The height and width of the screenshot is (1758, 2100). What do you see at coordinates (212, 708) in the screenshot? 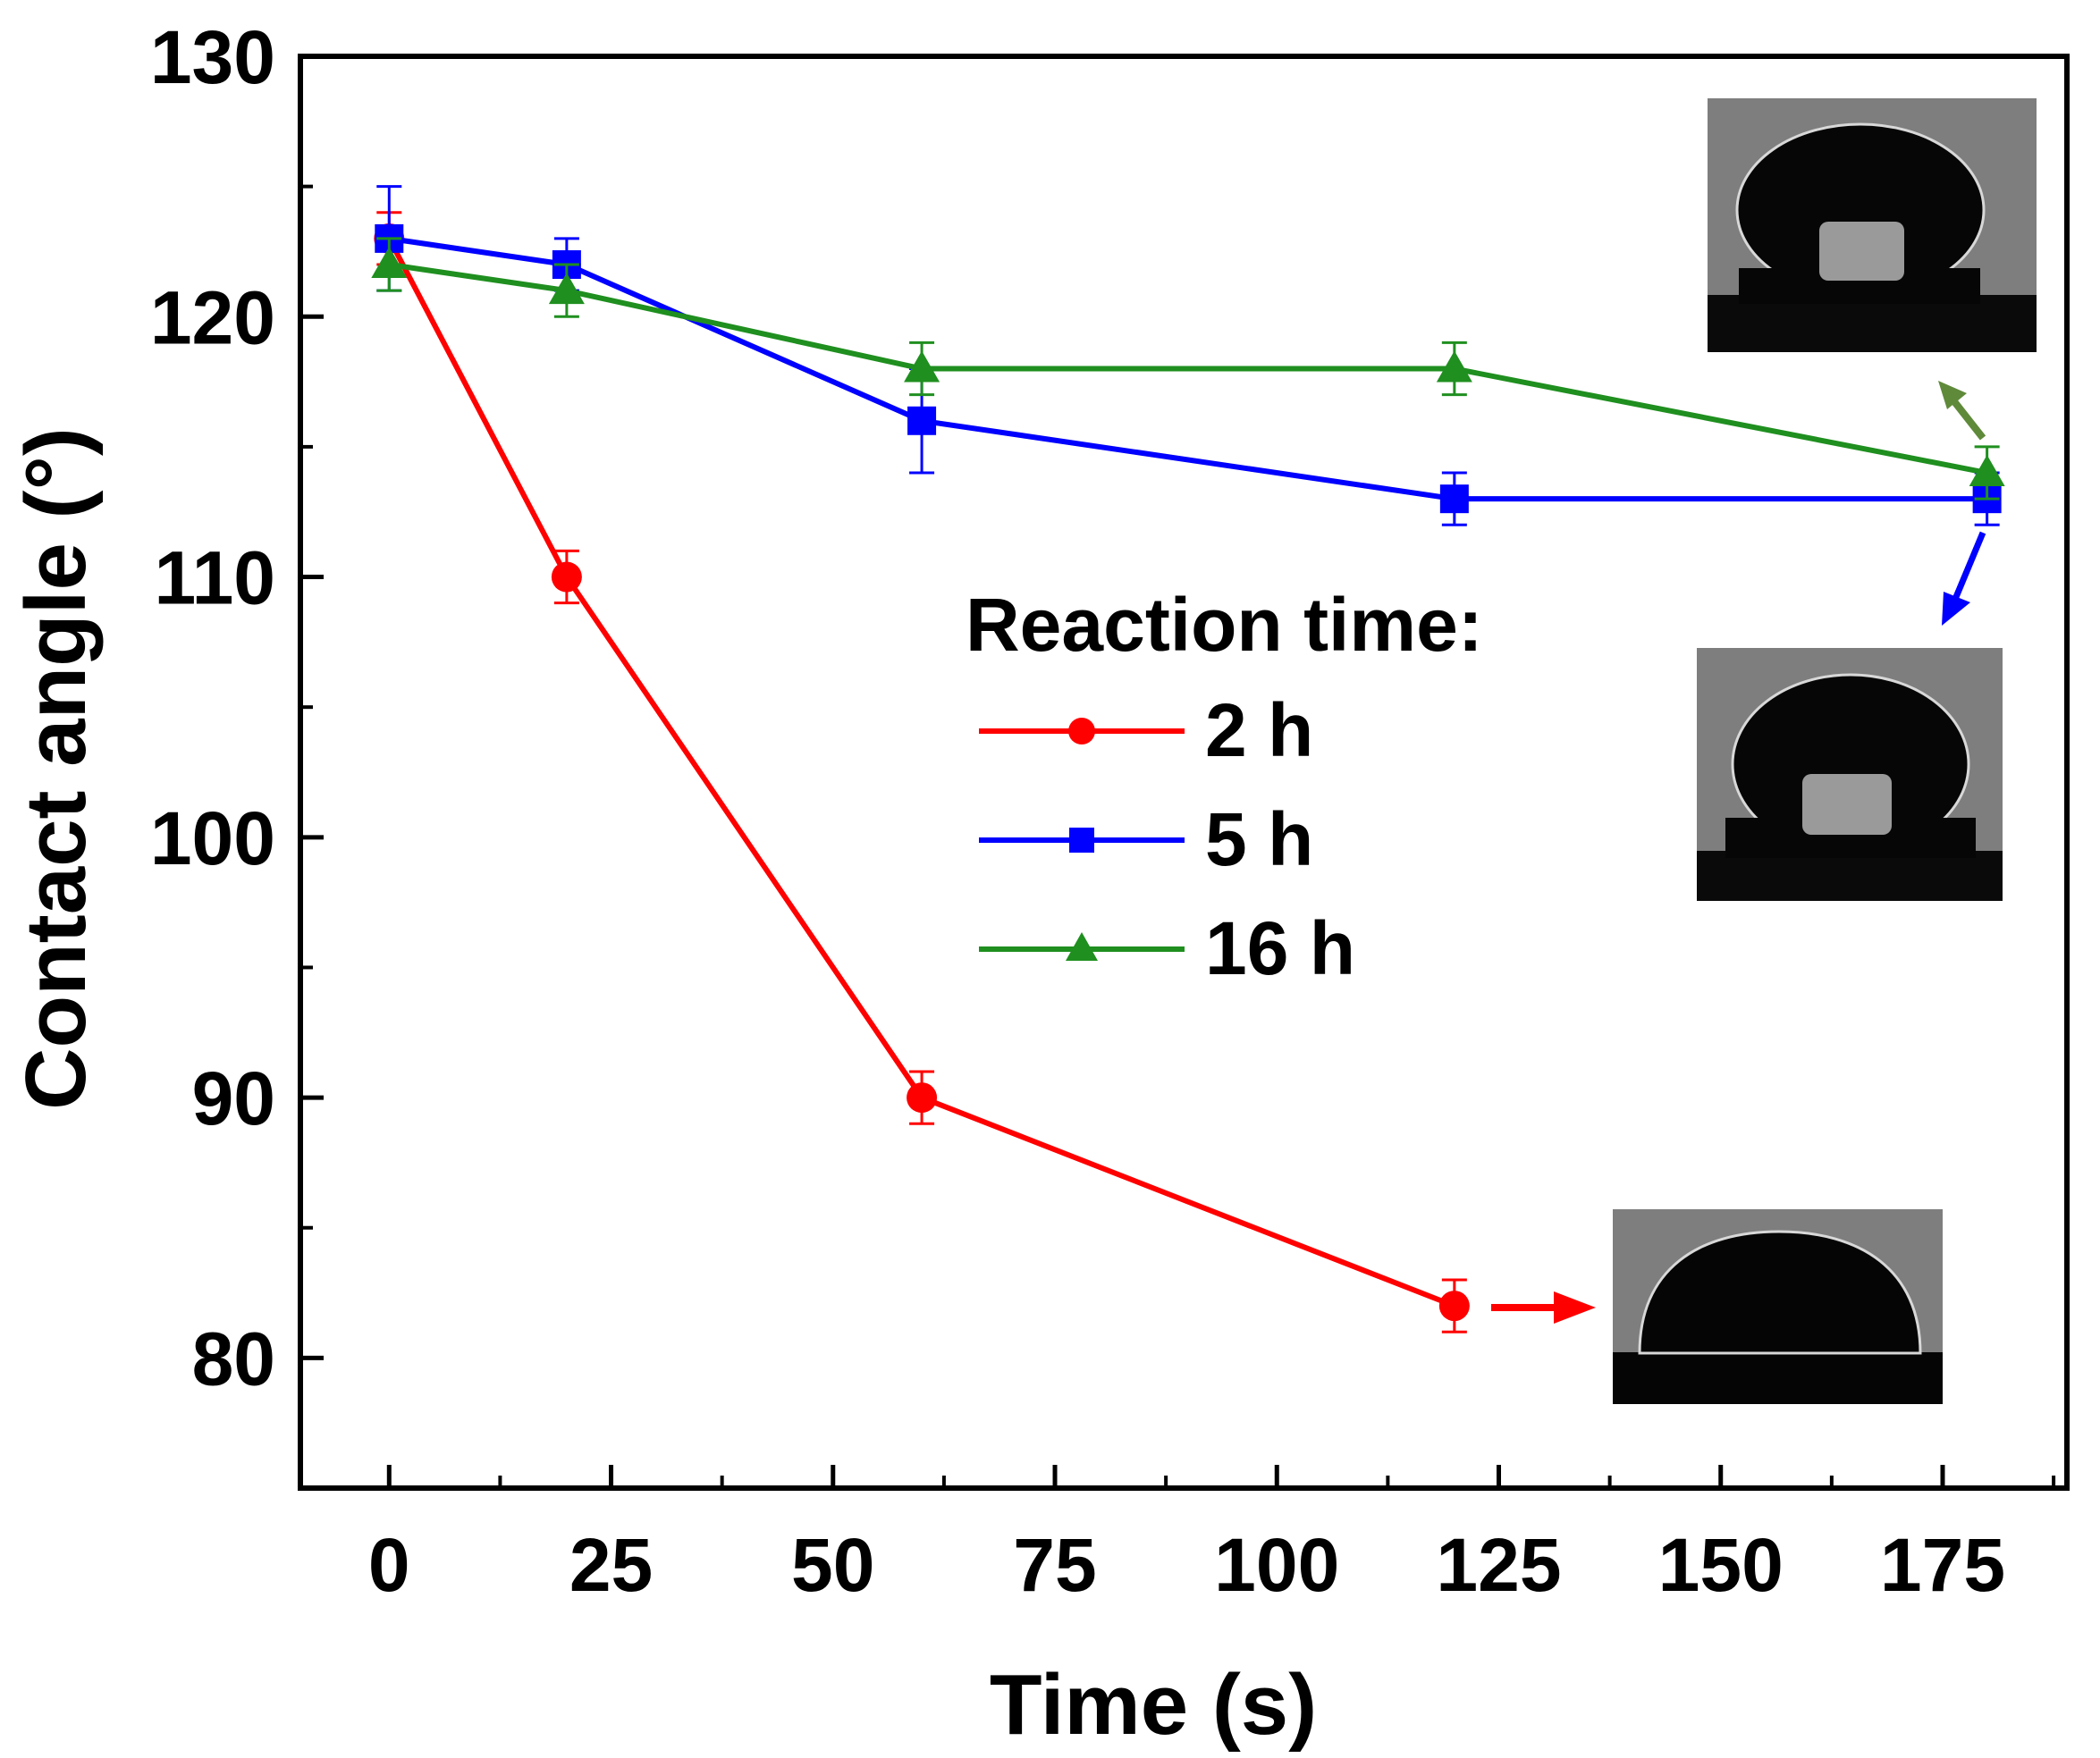
I see `y-tick-labels: 80 90 100 110 120 130` at bounding box center [212, 708].